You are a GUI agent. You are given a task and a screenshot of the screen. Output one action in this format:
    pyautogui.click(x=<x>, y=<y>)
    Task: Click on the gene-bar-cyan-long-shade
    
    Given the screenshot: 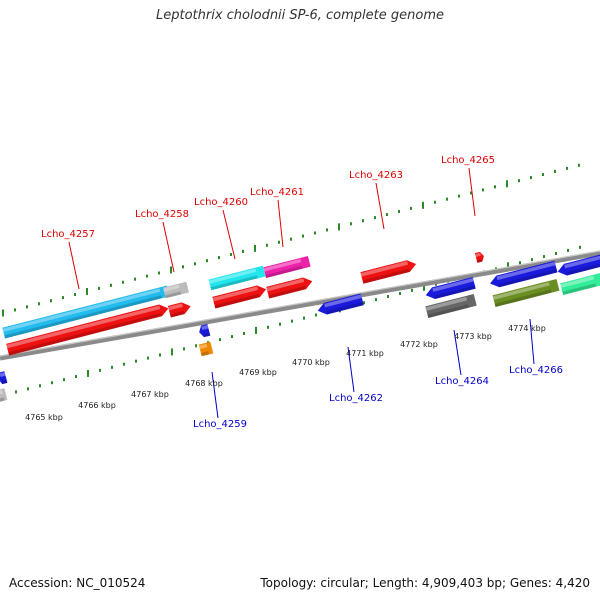 What is the action you would take?
    pyautogui.click(x=83, y=317)
    